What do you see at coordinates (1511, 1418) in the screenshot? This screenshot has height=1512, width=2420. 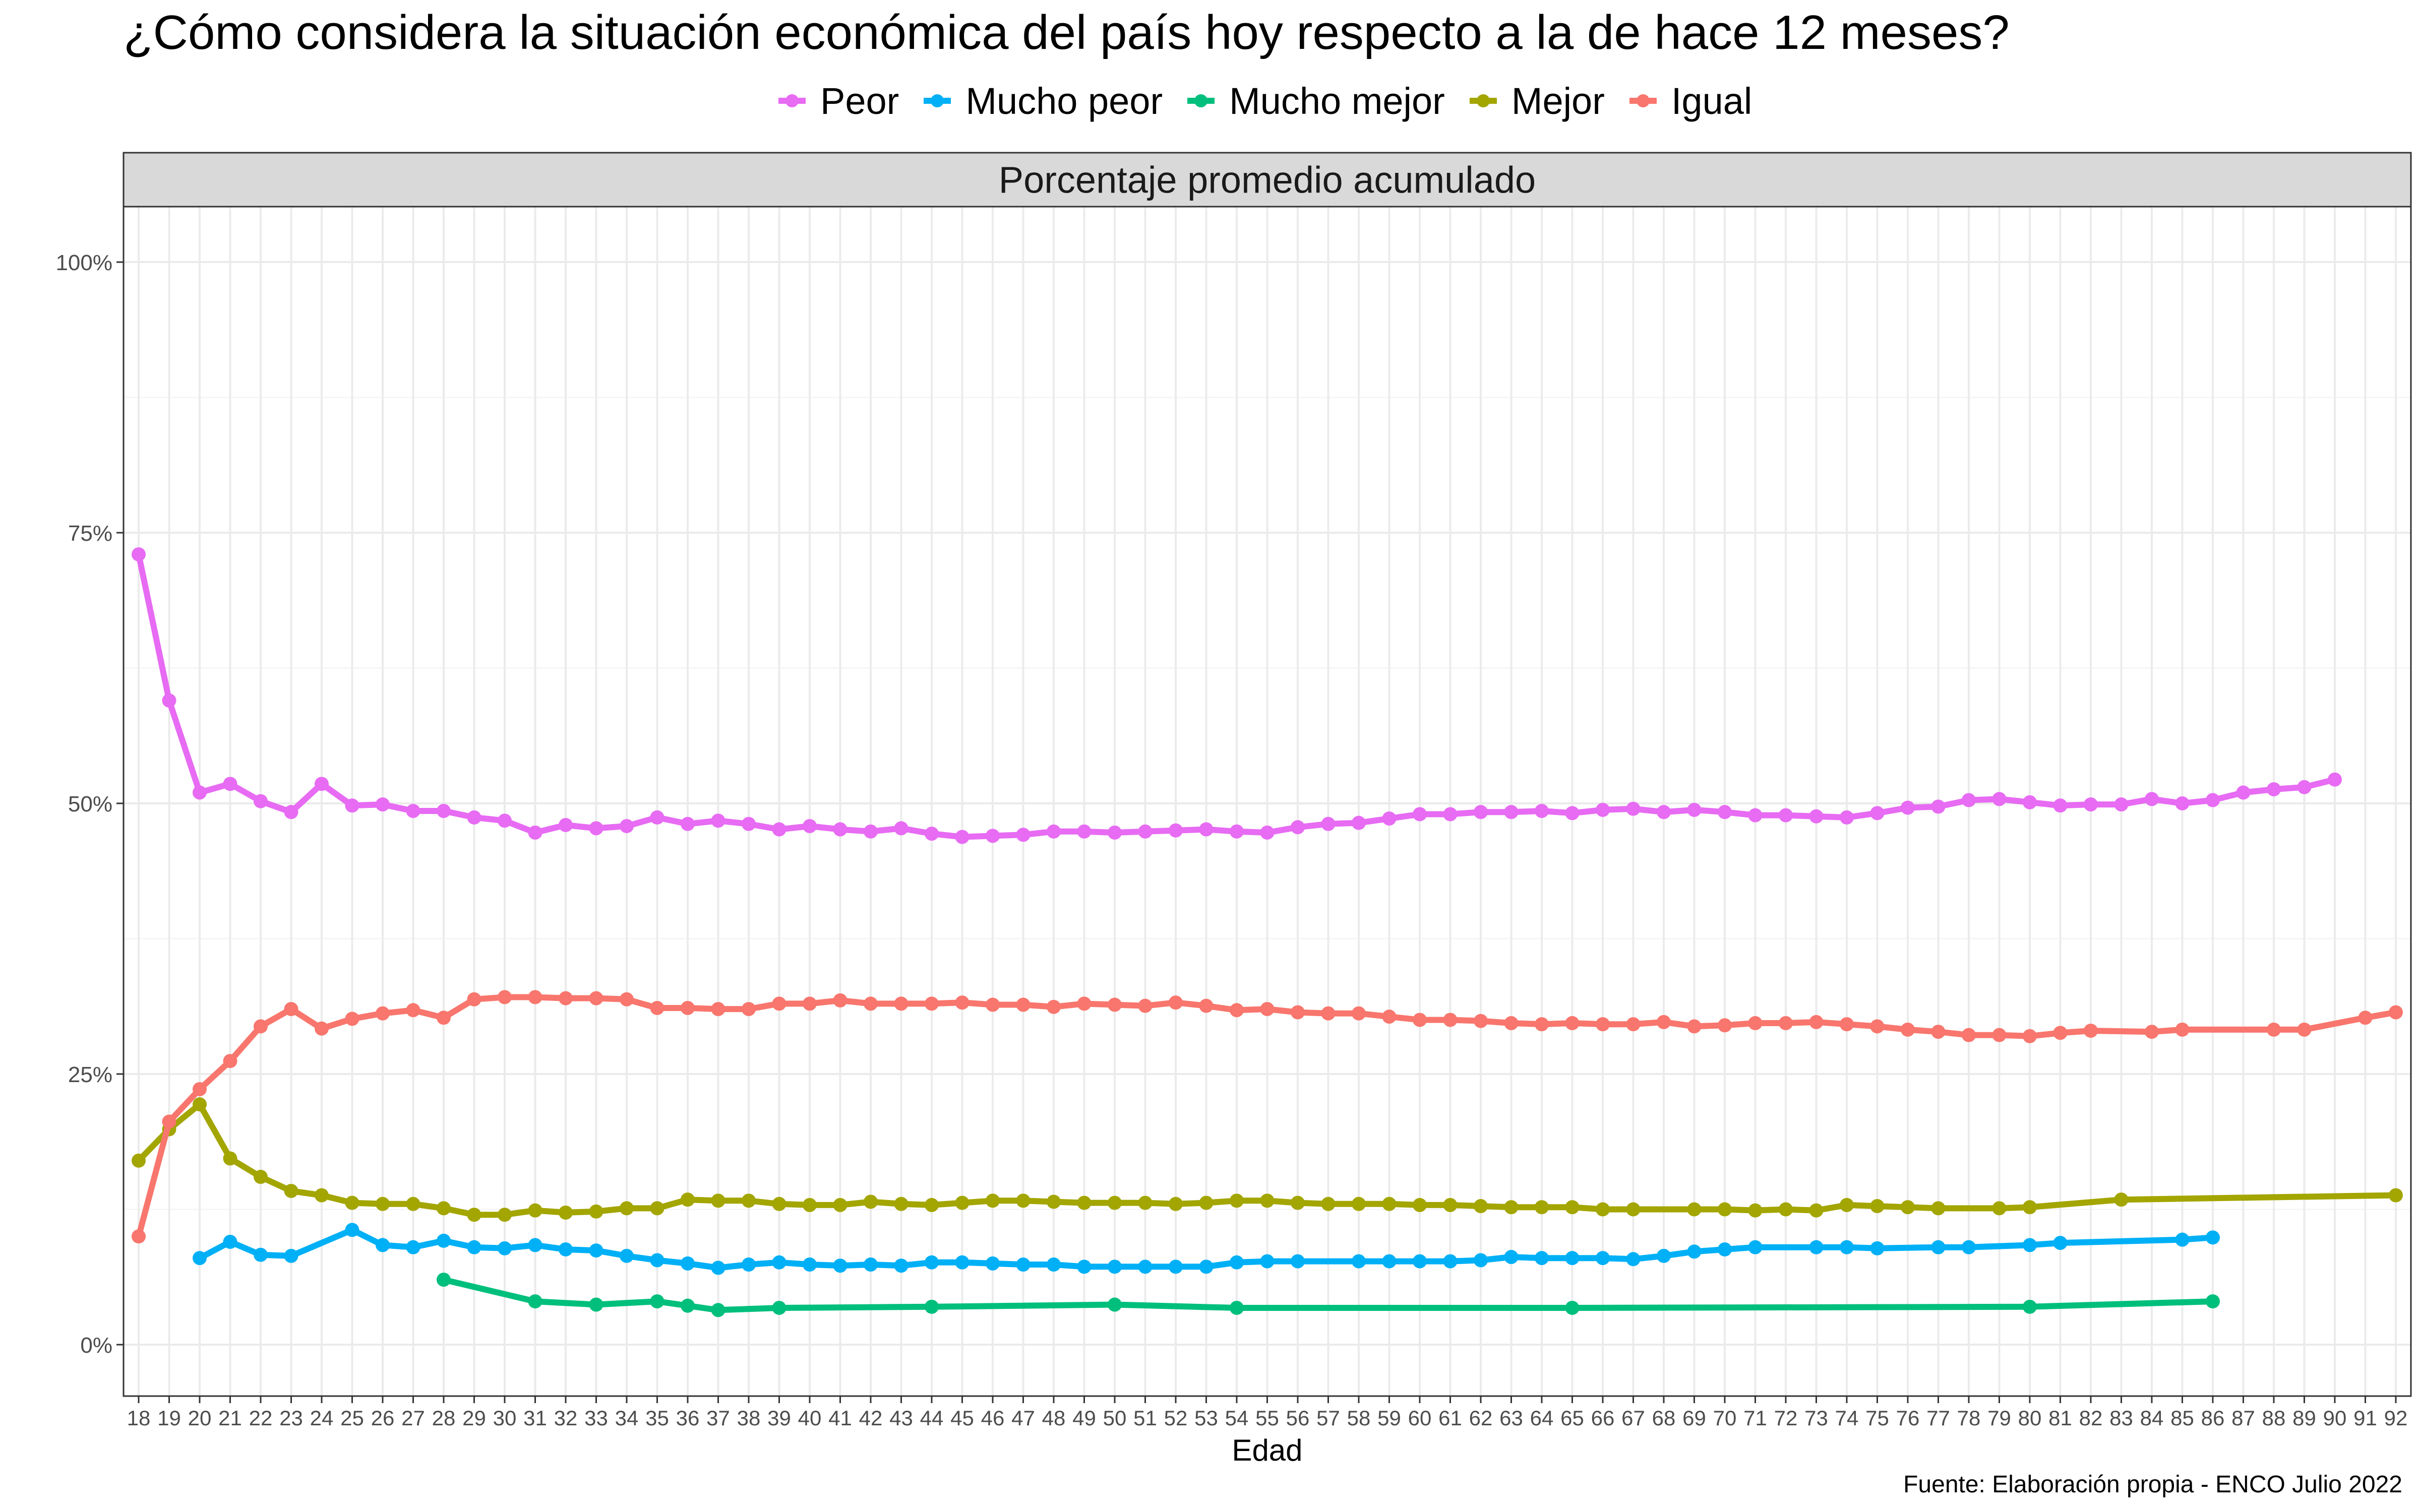 I see `x-tick-label: 63` at bounding box center [1511, 1418].